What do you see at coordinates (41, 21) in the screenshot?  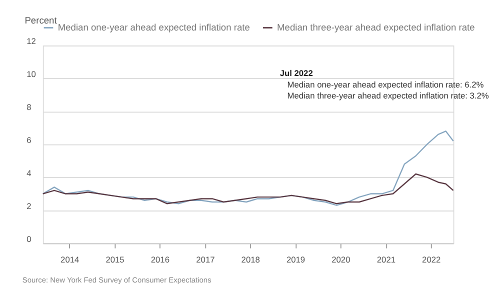 I see `y-axis-title: Percent` at bounding box center [41, 21].